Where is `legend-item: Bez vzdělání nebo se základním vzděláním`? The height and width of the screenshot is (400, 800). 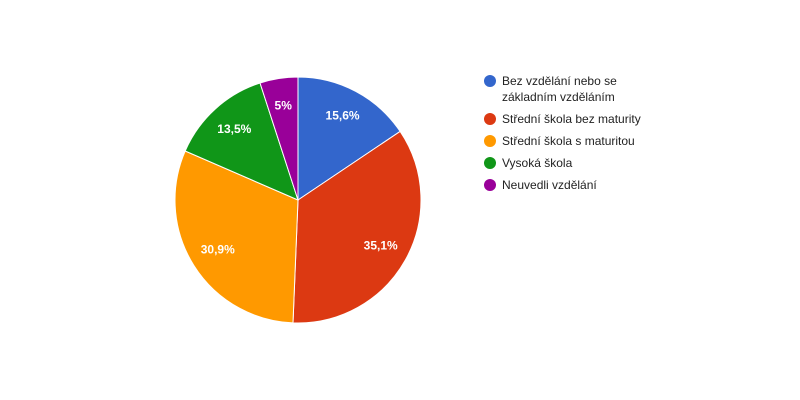
legend-item: Bez vzdělání nebo se základním vzděláním is located at coordinates (569, 89).